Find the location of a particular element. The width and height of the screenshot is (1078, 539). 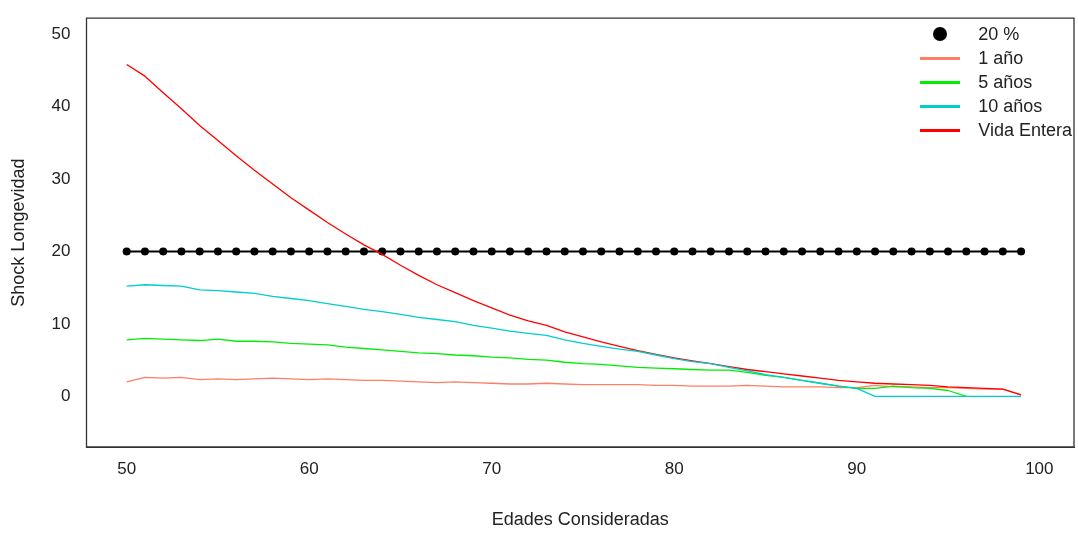

y-tick-label: 0 is located at coordinates (66, 395).